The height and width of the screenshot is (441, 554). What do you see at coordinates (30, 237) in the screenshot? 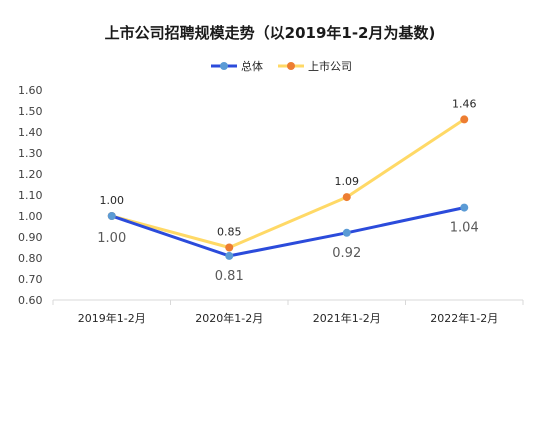
I see `y-tick-label: 0.90` at bounding box center [30, 237].